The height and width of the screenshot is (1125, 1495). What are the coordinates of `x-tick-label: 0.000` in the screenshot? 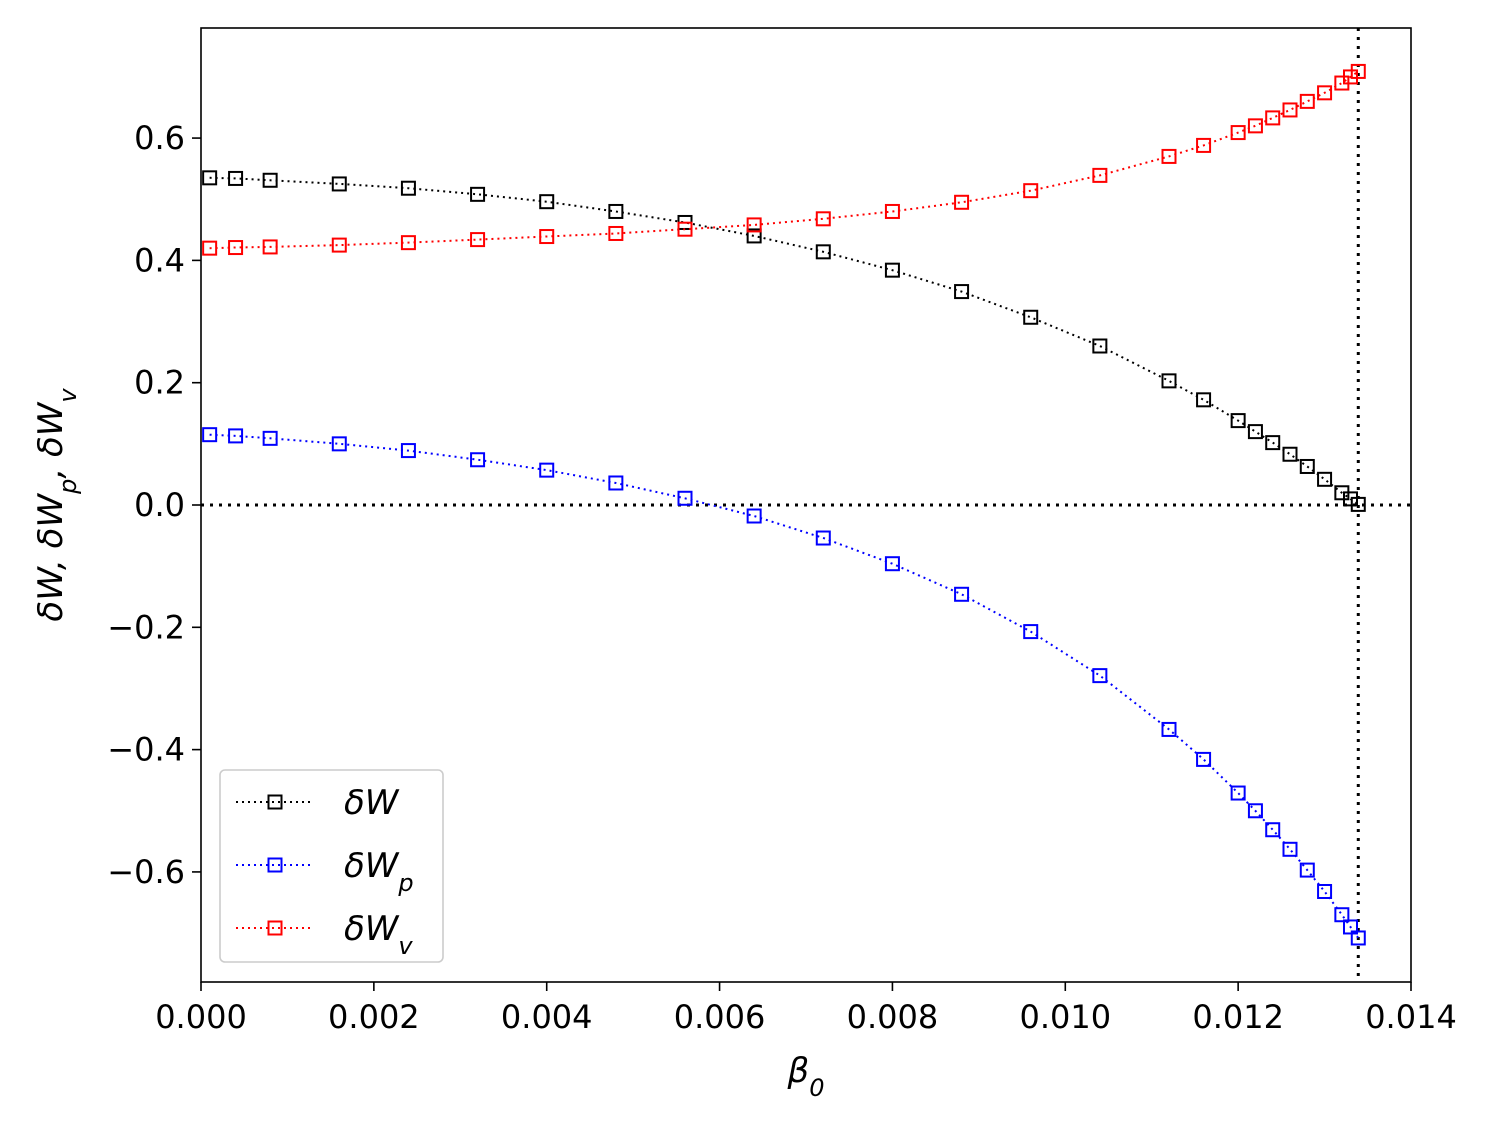 It's located at (201, 1017).